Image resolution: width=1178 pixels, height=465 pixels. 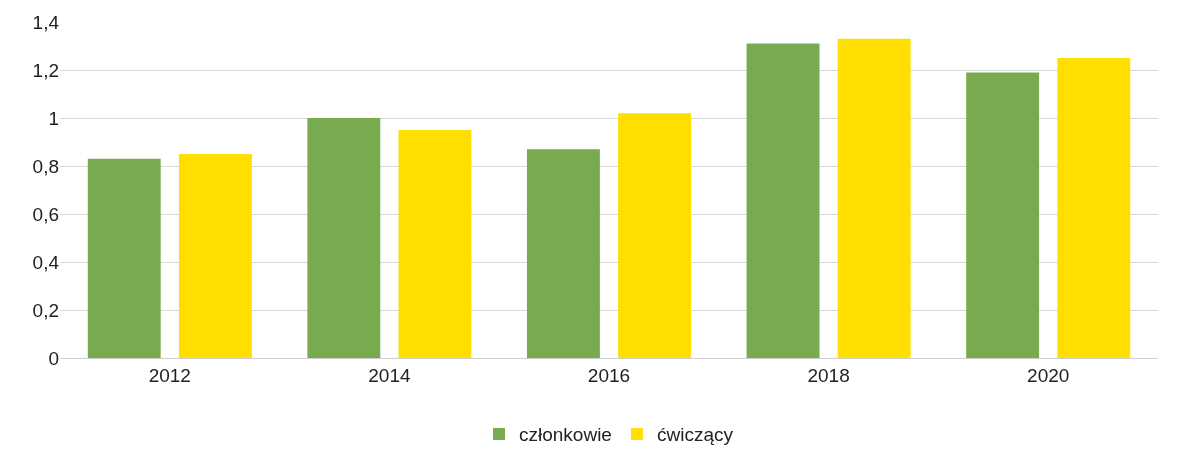 I want to click on y-tick-label: 0, so click(x=53, y=358).